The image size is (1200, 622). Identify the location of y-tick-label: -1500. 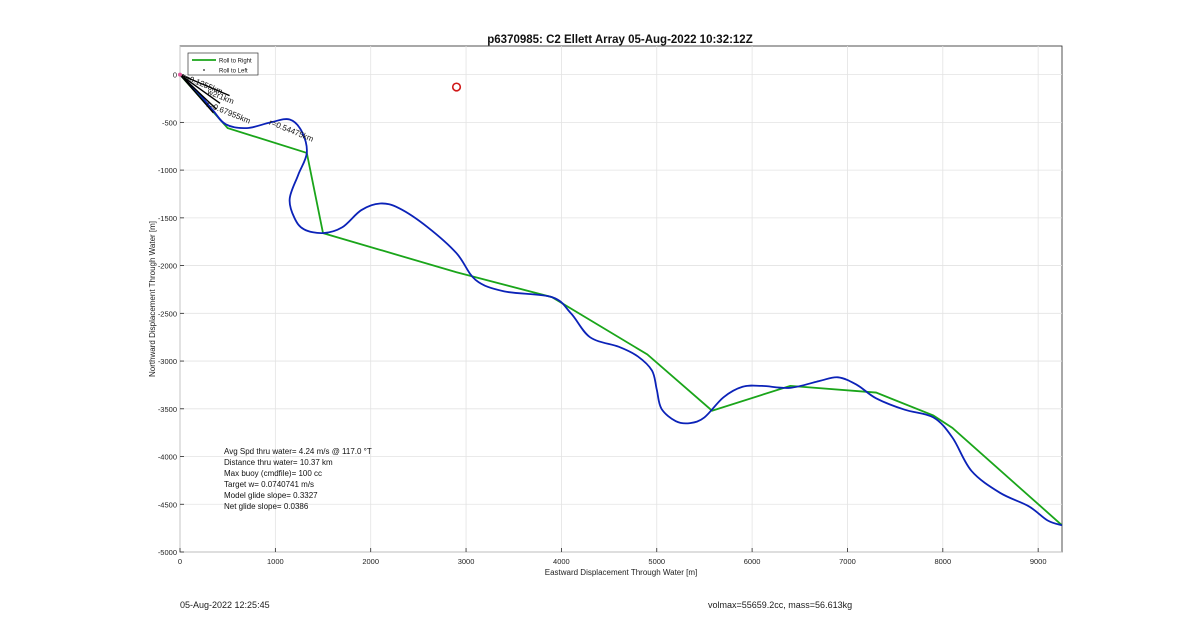
(167, 218).